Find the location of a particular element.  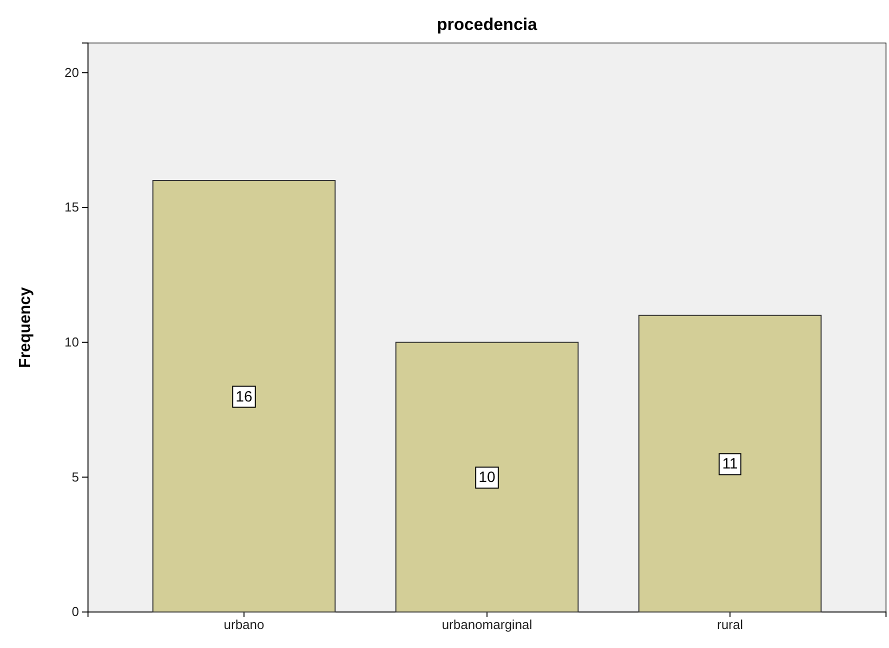

data-label: 16 is located at coordinates (244, 397).